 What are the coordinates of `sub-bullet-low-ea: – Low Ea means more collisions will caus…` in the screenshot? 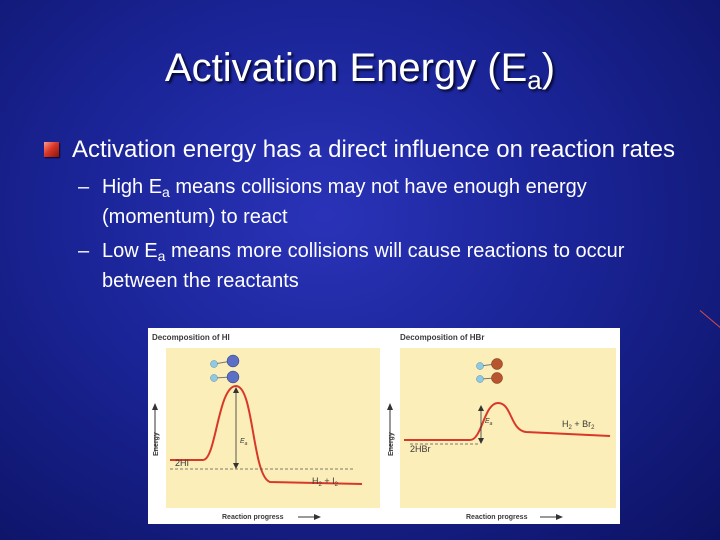 It's located at (351, 266).